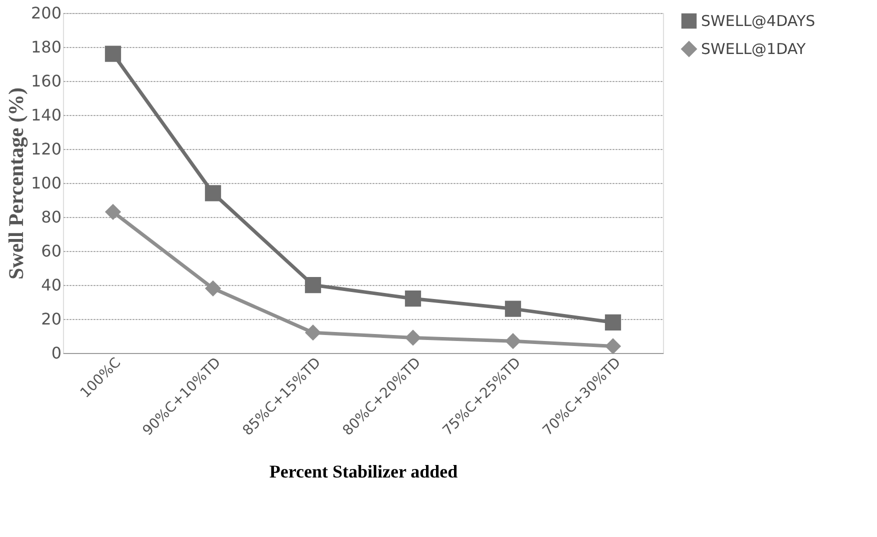  I want to click on y-tick-label: 140, so click(46, 115).